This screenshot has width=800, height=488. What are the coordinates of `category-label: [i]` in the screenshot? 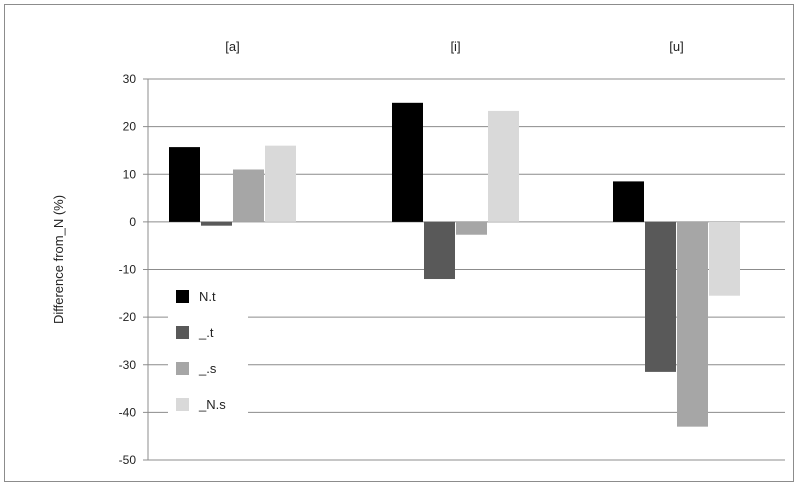 It's located at (455, 46).